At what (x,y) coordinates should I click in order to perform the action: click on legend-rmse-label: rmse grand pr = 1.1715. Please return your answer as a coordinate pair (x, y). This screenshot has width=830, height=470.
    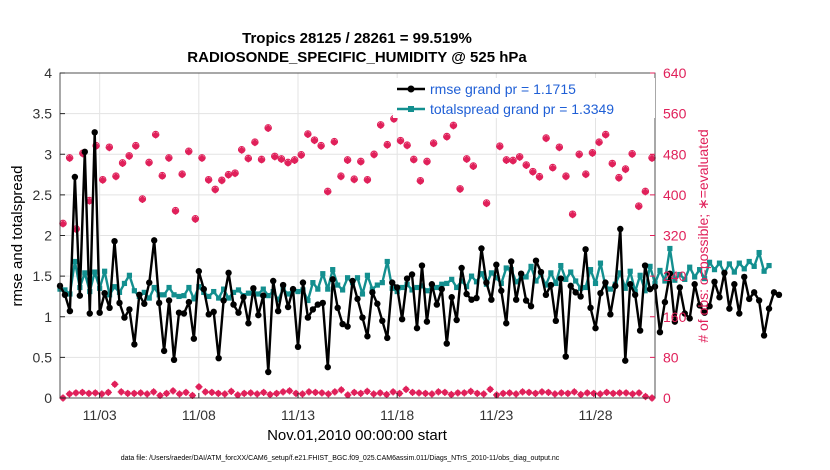
    Looking at the image, I should click on (503, 89).